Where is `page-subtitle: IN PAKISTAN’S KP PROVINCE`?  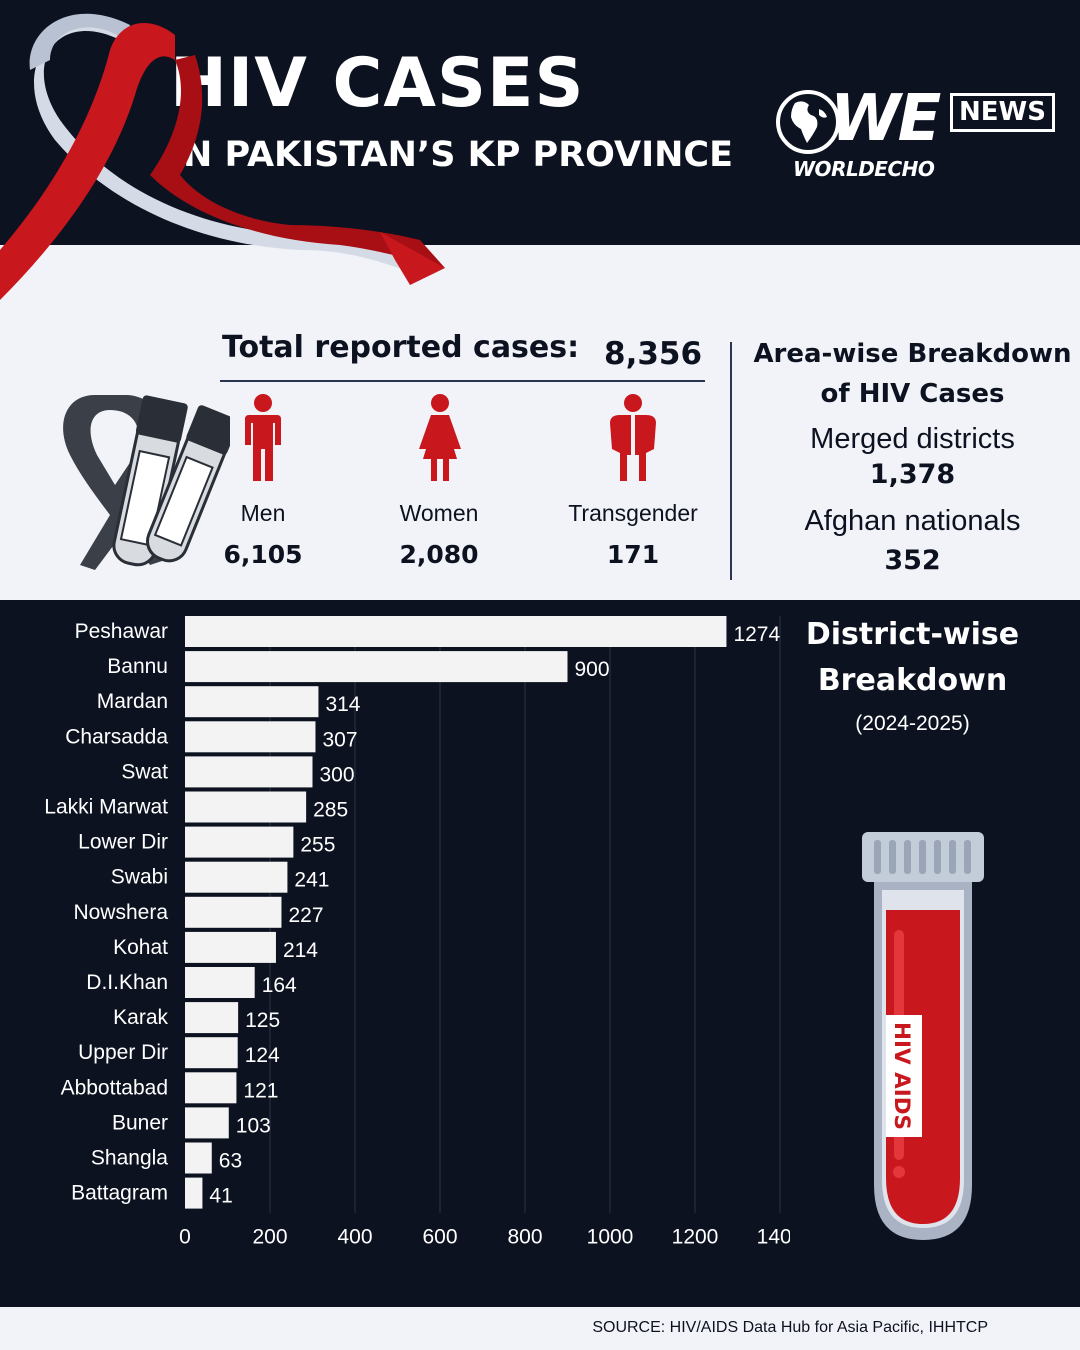 page-subtitle: IN PAKISTAN’S KP PROVINCE is located at coordinates (451, 155).